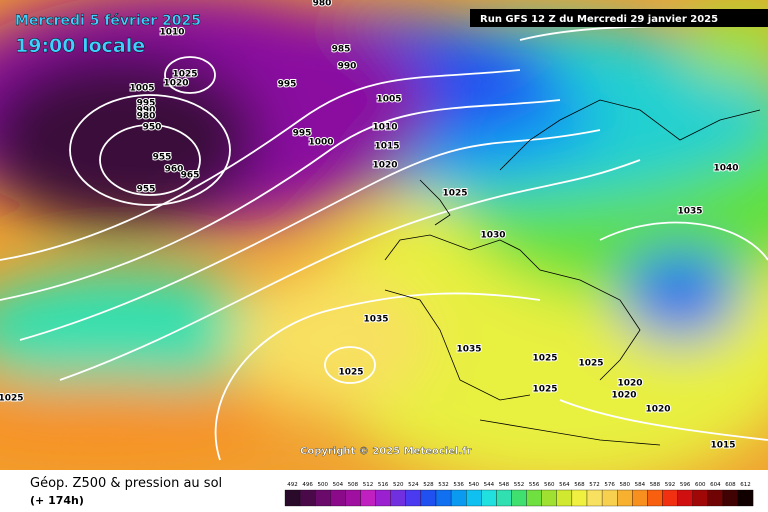 This screenshot has height=512, width=768. Describe the element at coordinates (745, 485) in the screenshot. I see `scale-label: 612` at that location.